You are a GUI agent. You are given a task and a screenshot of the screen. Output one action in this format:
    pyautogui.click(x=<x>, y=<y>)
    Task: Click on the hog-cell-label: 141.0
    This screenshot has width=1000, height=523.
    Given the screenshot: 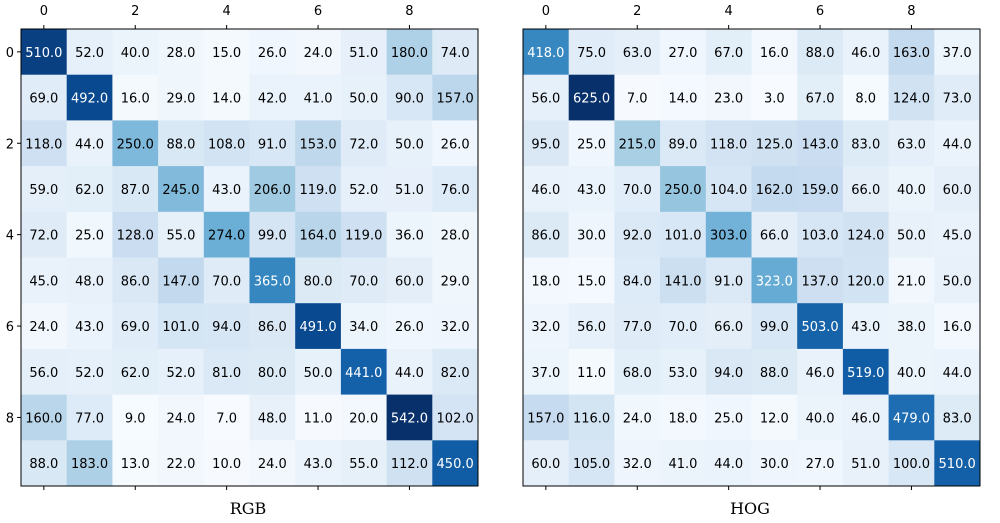 What is the action you would take?
    pyautogui.click(x=682, y=281)
    